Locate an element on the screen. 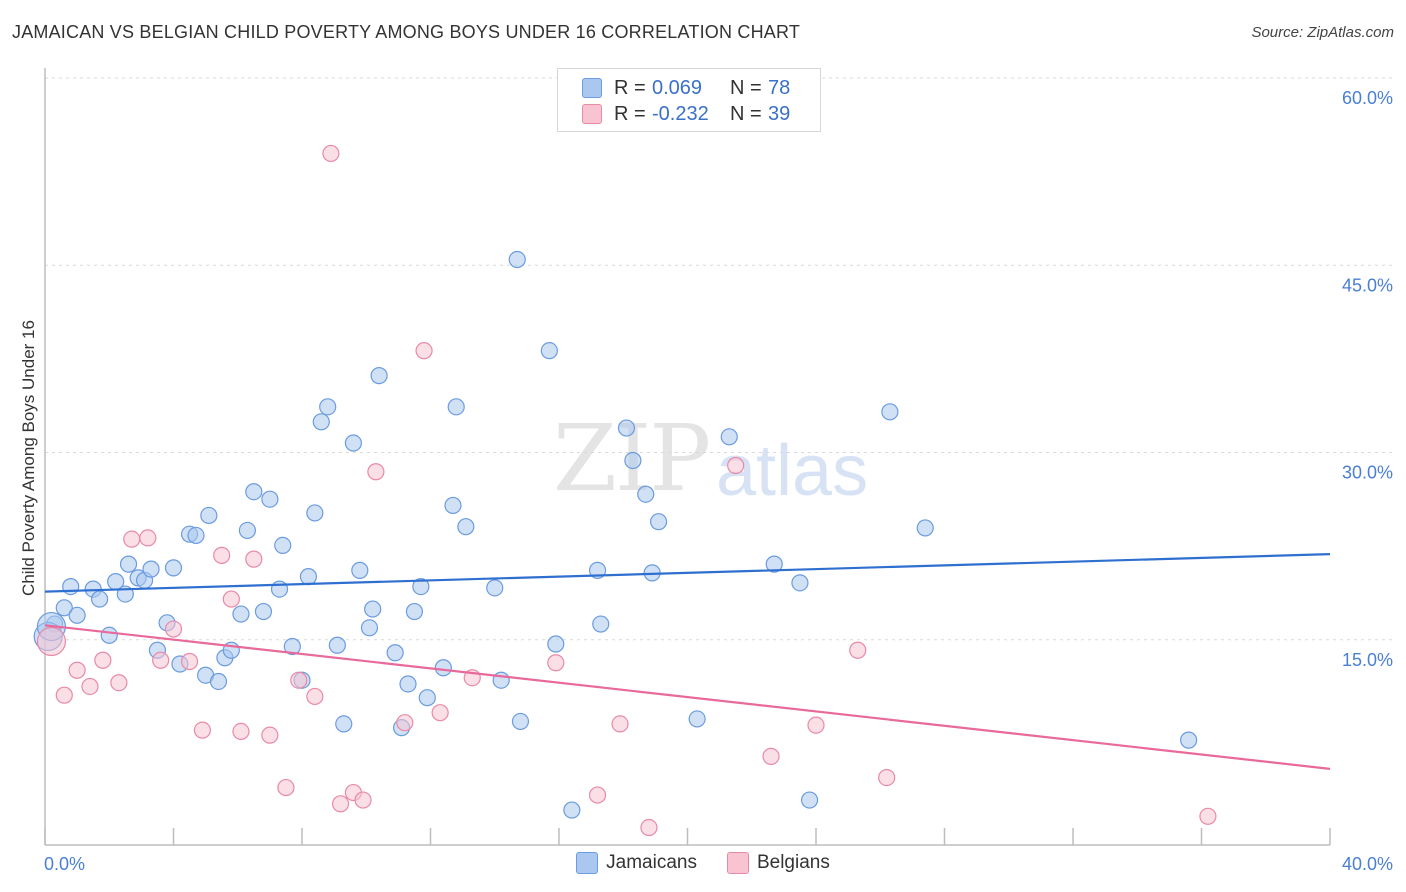  legend-n-value: 78 is located at coordinates (779, 87).